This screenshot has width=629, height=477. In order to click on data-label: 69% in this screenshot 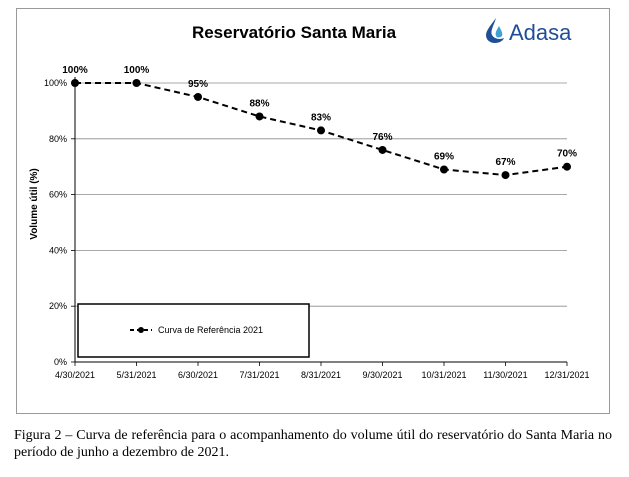, I will do `click(444, 156)`.